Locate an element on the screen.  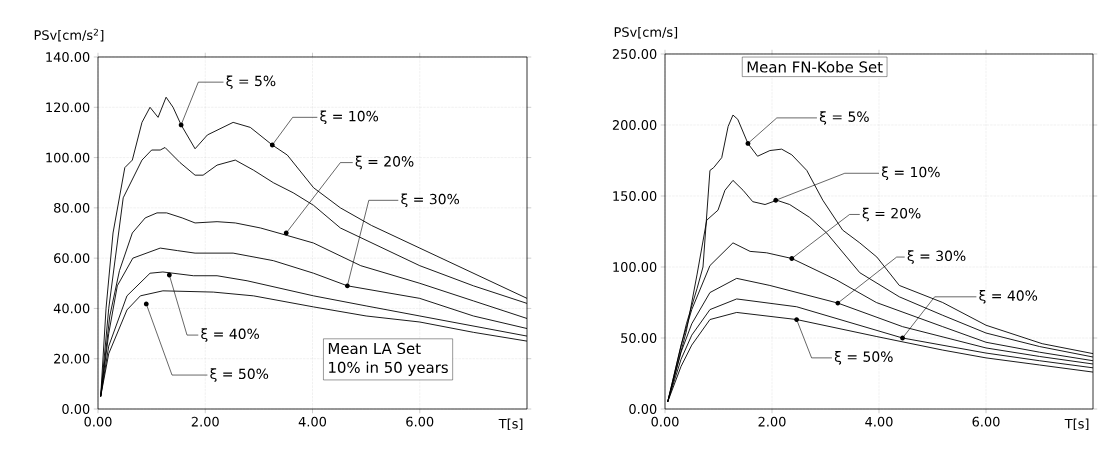
chart-title: Mean FN-Kobe Set is located at coordinates (815, 67).